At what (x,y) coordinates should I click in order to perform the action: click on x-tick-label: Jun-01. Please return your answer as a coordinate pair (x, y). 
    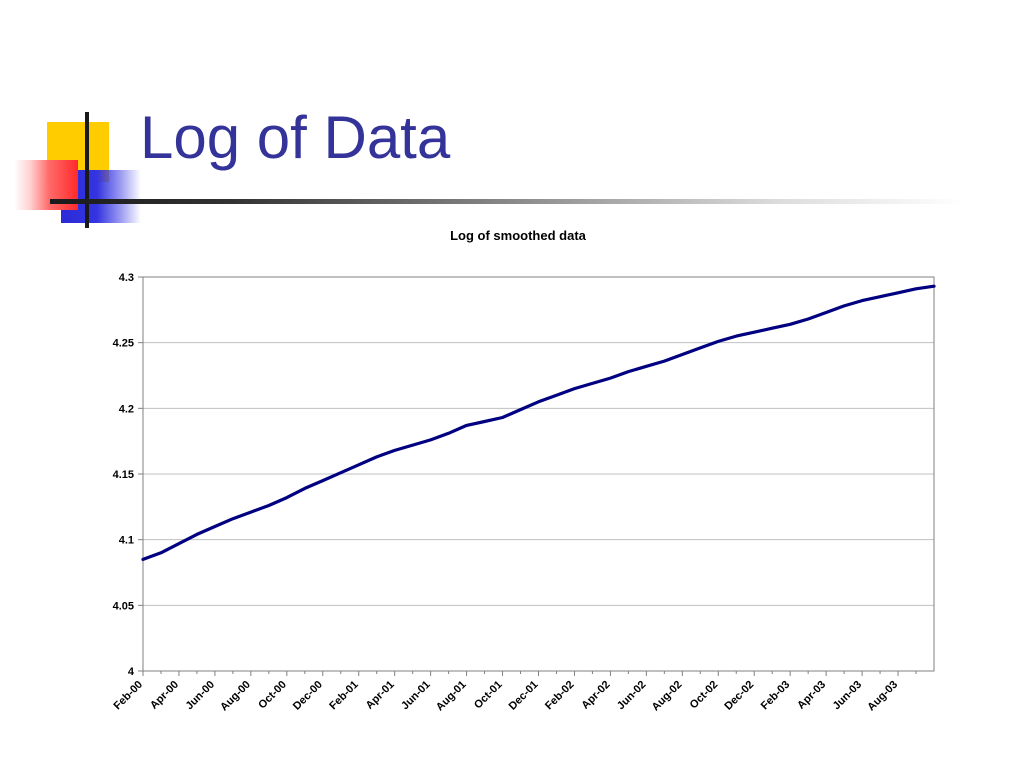
    Looking at the image, I should click on (416, 696).